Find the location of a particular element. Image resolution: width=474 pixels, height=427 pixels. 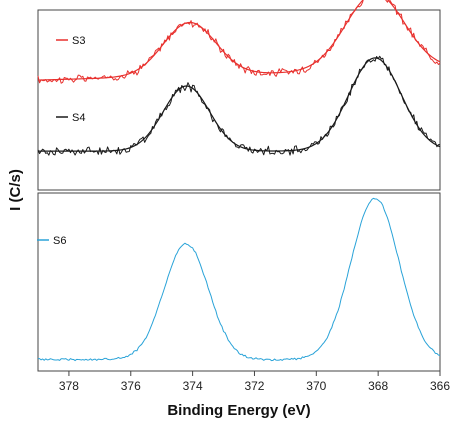

legend-label-s3: S3 is located at coordinates (78, 41).